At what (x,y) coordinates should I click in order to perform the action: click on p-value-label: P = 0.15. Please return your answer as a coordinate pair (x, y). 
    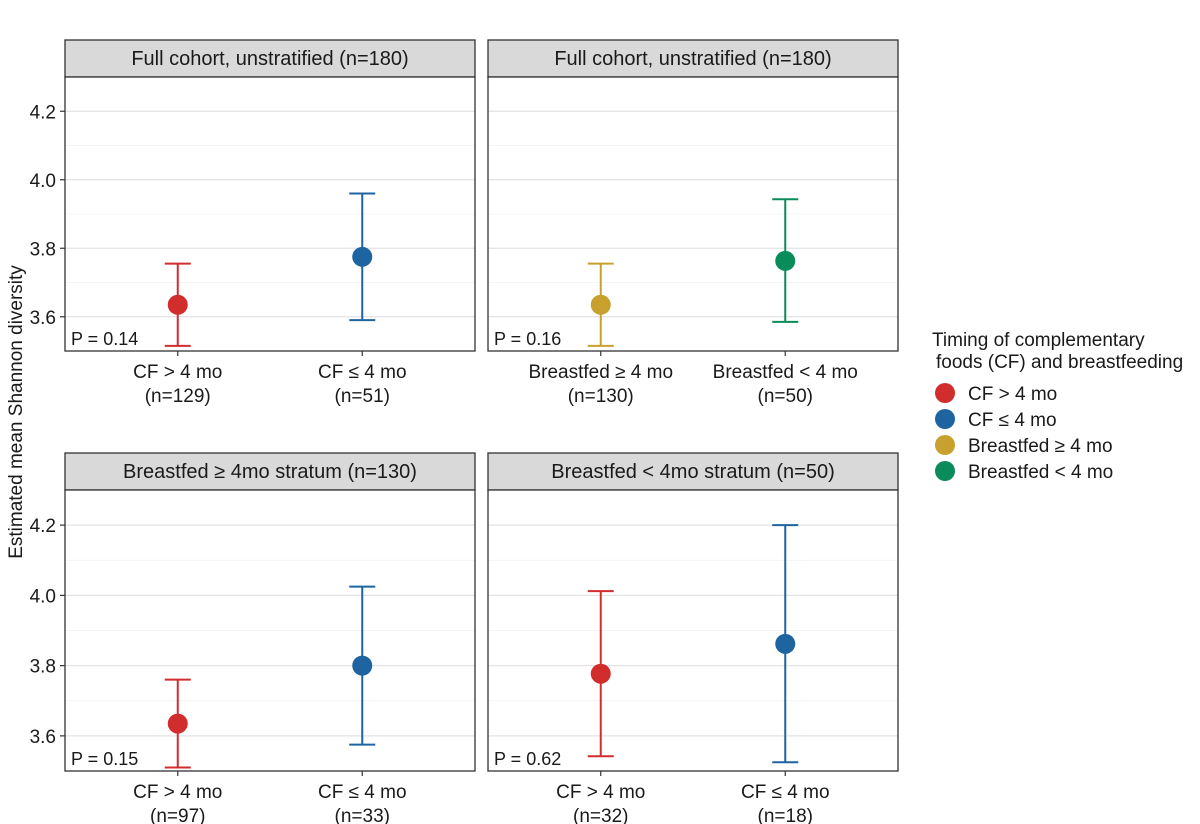
    Looking at the image, I should click on (104, 759).